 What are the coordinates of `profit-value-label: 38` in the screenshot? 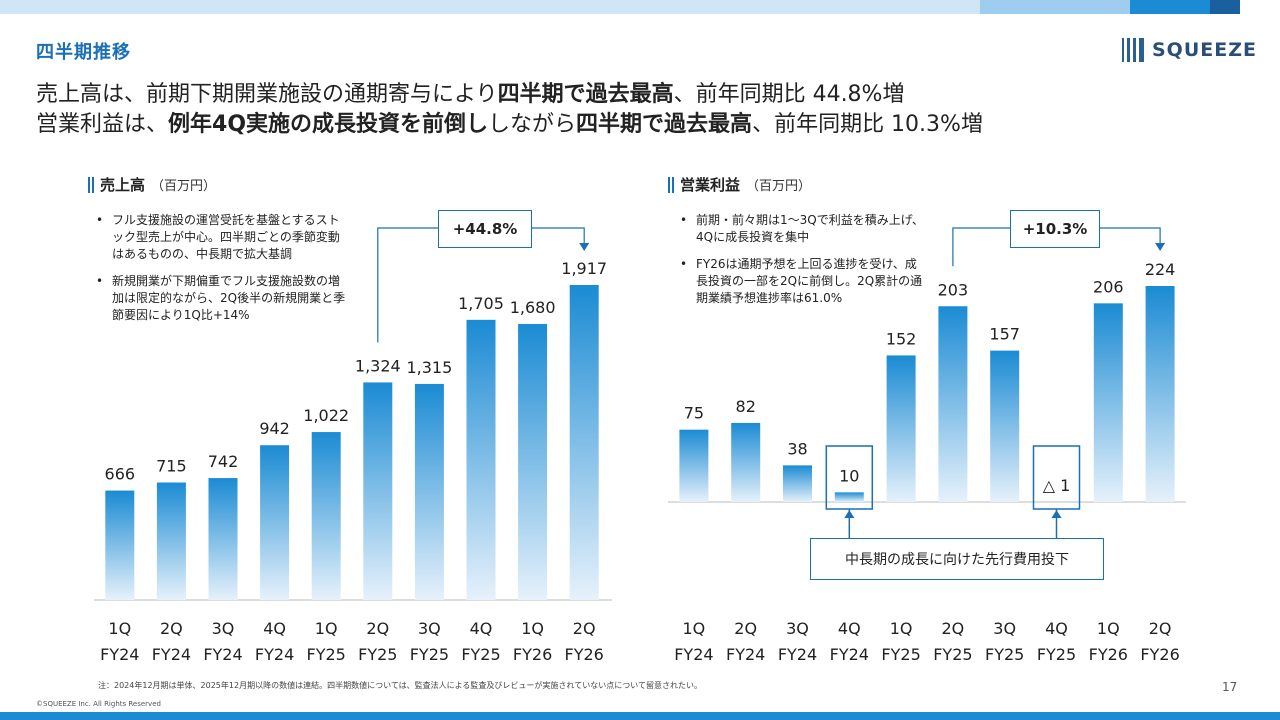 It's located at (797, 448).